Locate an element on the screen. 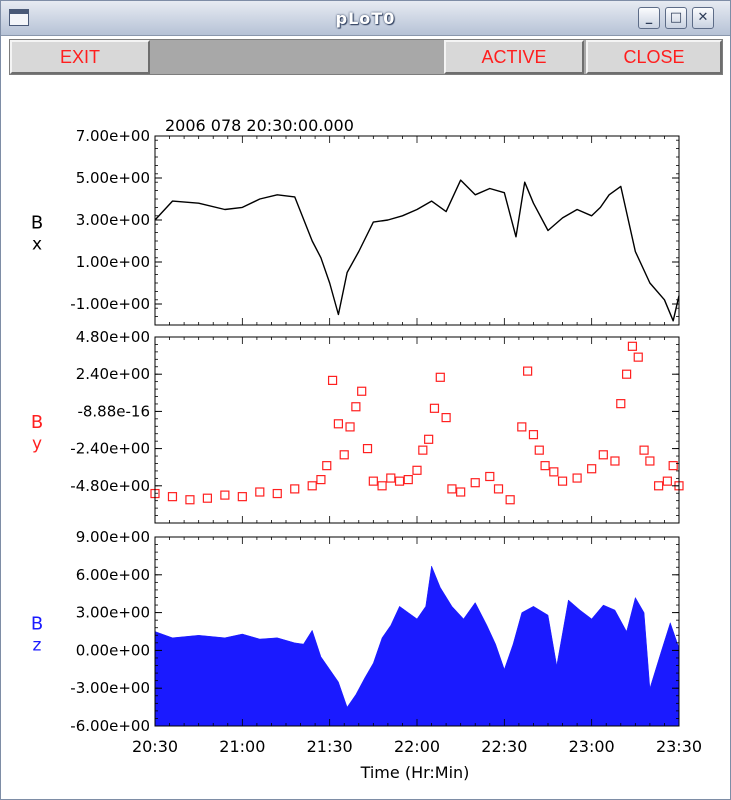 The height and width of the screenshot is (800, 731). minimize-button: _ is located at coordinates (649, 18).